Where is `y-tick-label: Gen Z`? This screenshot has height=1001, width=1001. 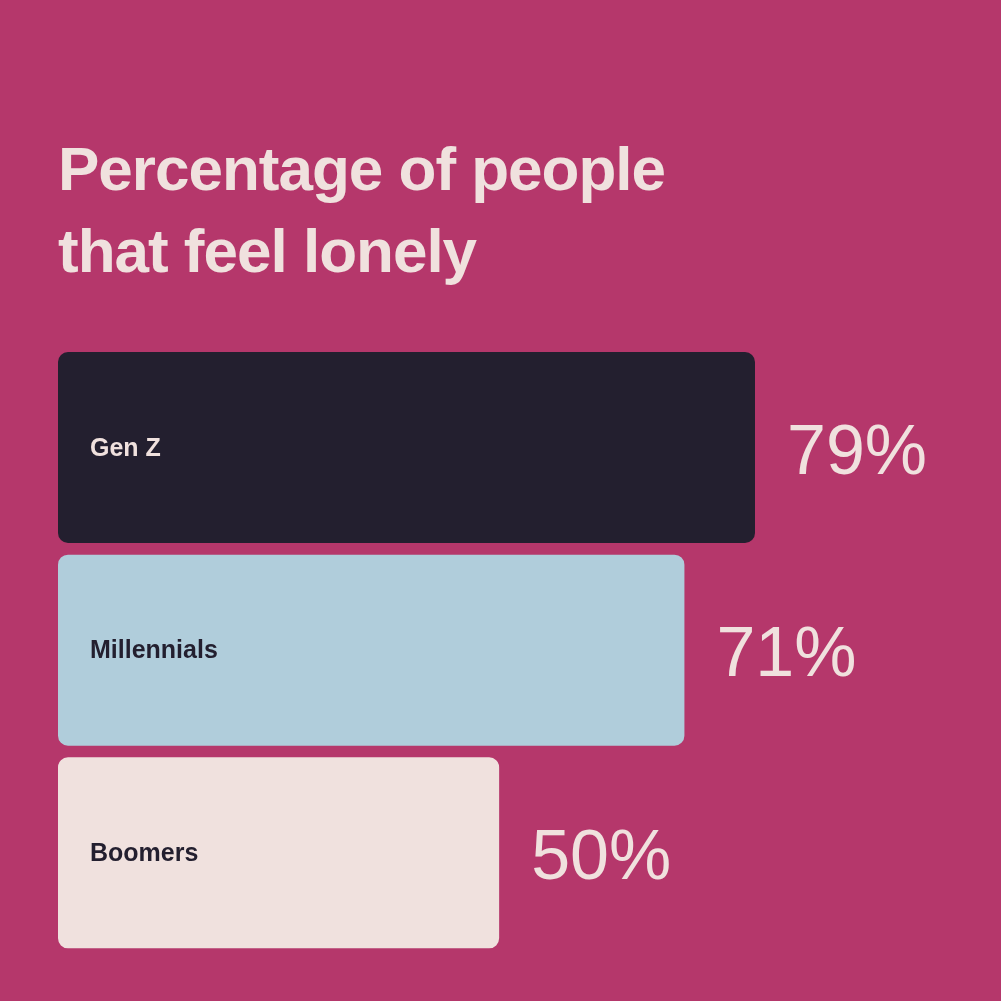
y-tick-label: Gen Z is located at coordinates (125, 446).